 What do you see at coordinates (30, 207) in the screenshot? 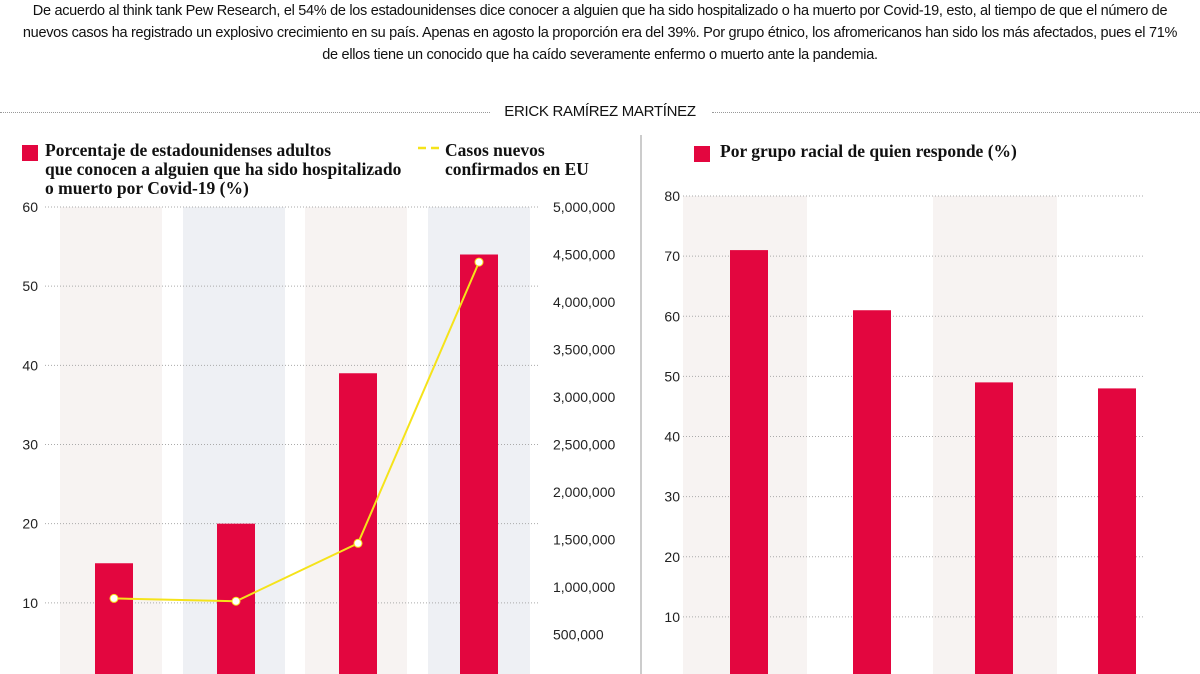
I see `y-left-tick-label: 60` at bounding box center [30, 207].